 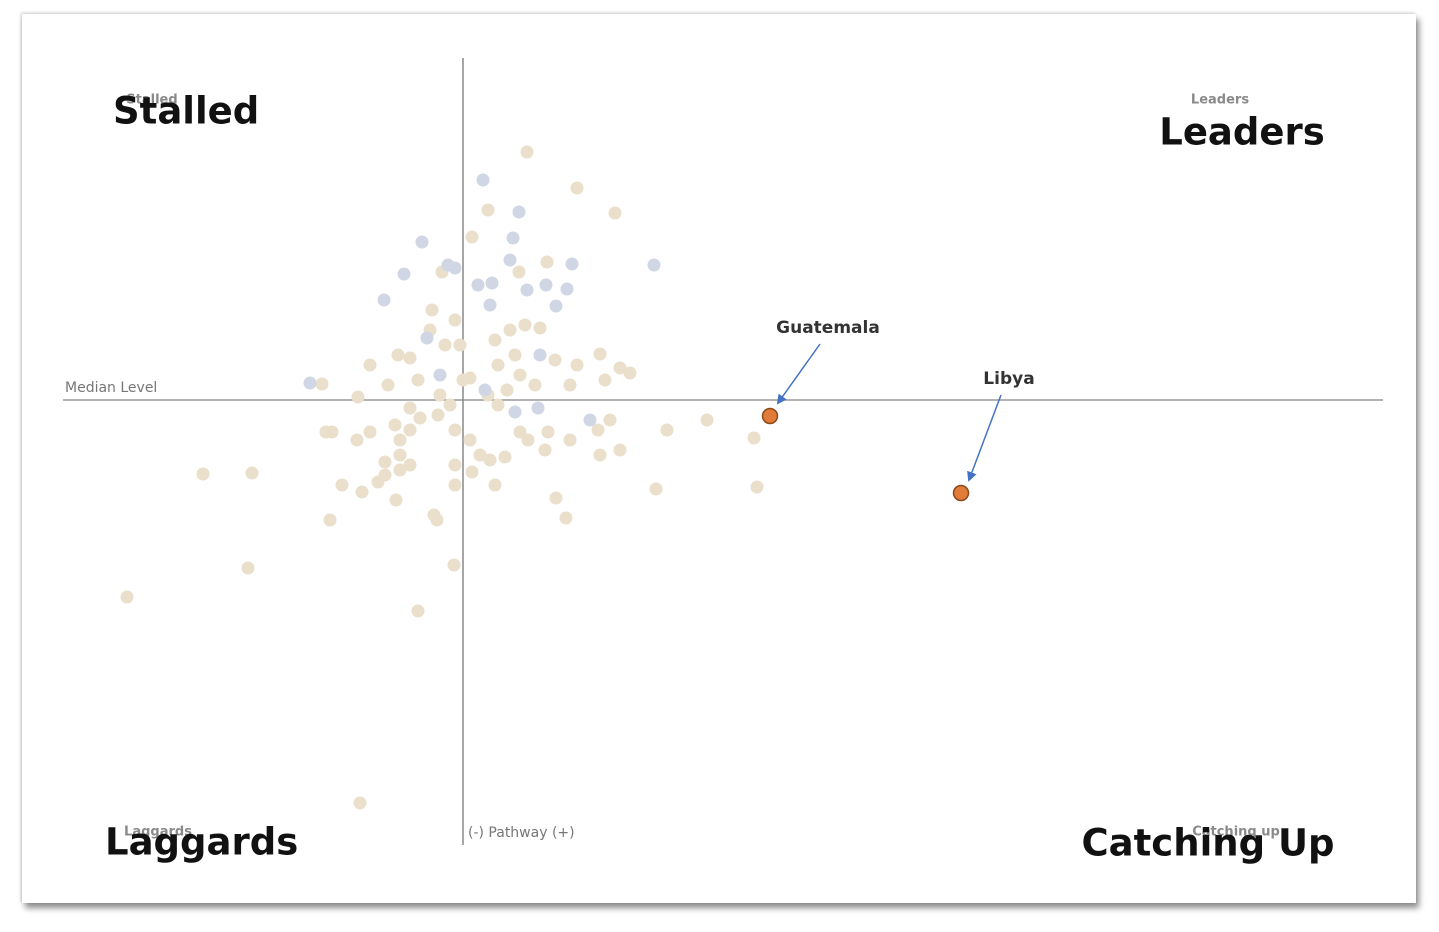 What do you see at coordinates (158, 832) in the screenshot?
I see `quadrant-small-label: Laggards` at bounding box center [158, 832].